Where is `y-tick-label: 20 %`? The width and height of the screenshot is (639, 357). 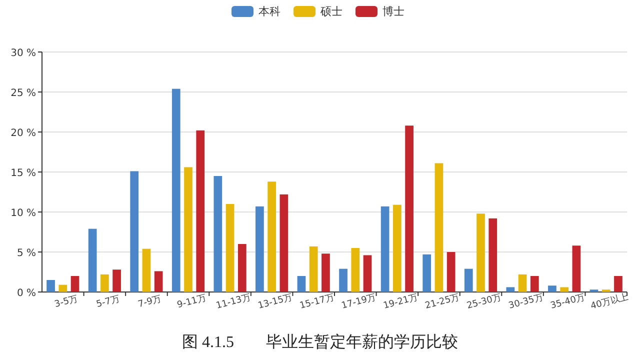 y-tick-label: 20 % is located at coordinates (23, 133).